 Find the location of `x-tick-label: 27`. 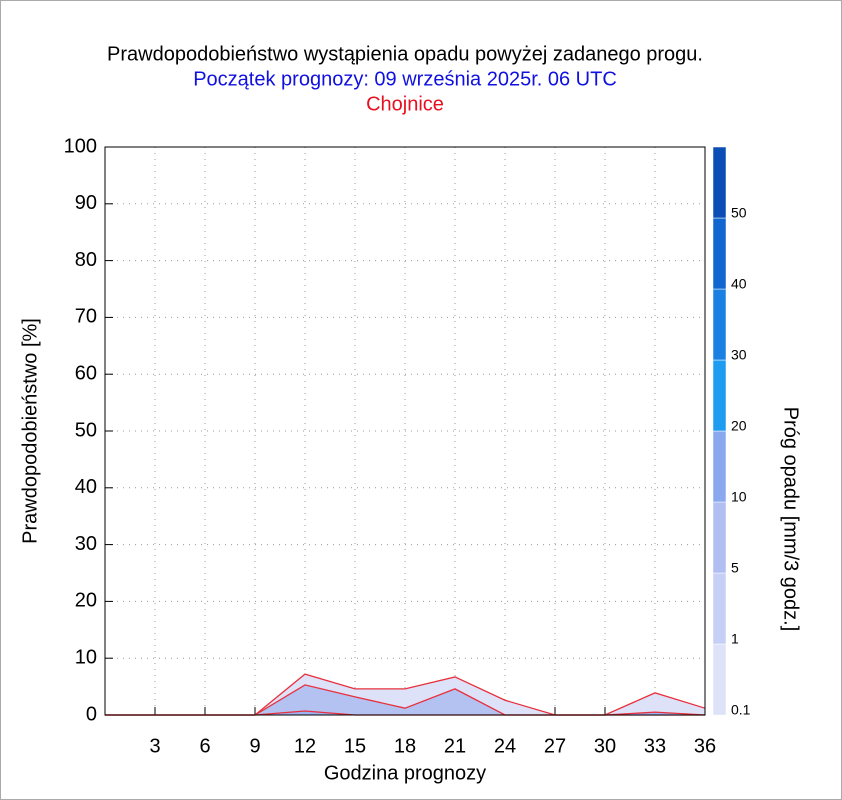

x-tick-label: 27 is located at coordinates (555, 746).